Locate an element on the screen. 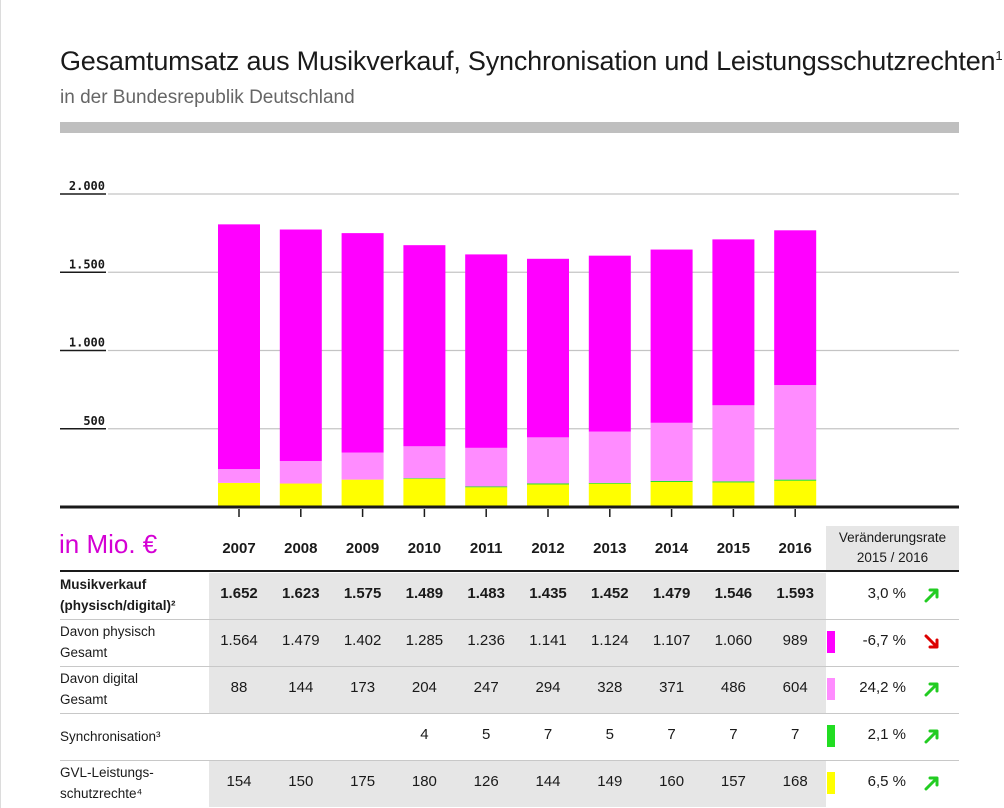  change-rate: 24,2 % is located at coordinates (882, 687).